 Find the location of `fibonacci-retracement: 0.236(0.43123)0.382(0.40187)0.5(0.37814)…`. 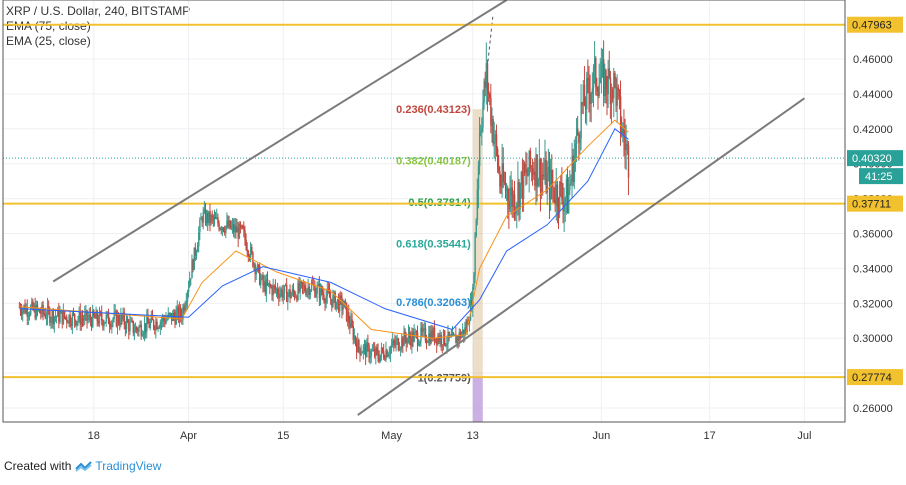

fibonacci-retracement: 0.236(0.43123)0.382(0.40187)0.5(0.37814)… is located at coordinates (445, 219).